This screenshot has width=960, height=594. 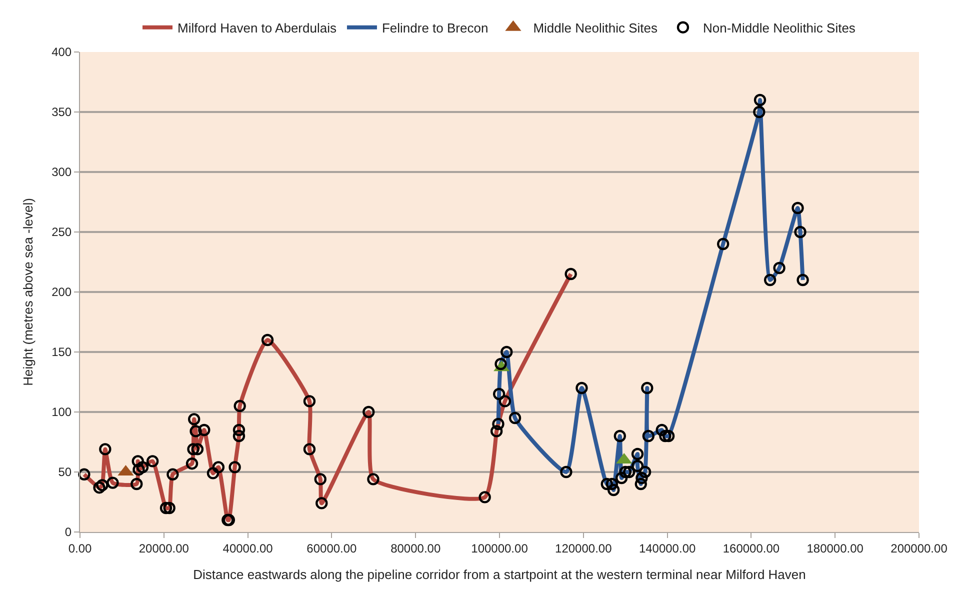 I want to click on legend-label: Middle Neolithic Sites, so click(x=595, y=28).